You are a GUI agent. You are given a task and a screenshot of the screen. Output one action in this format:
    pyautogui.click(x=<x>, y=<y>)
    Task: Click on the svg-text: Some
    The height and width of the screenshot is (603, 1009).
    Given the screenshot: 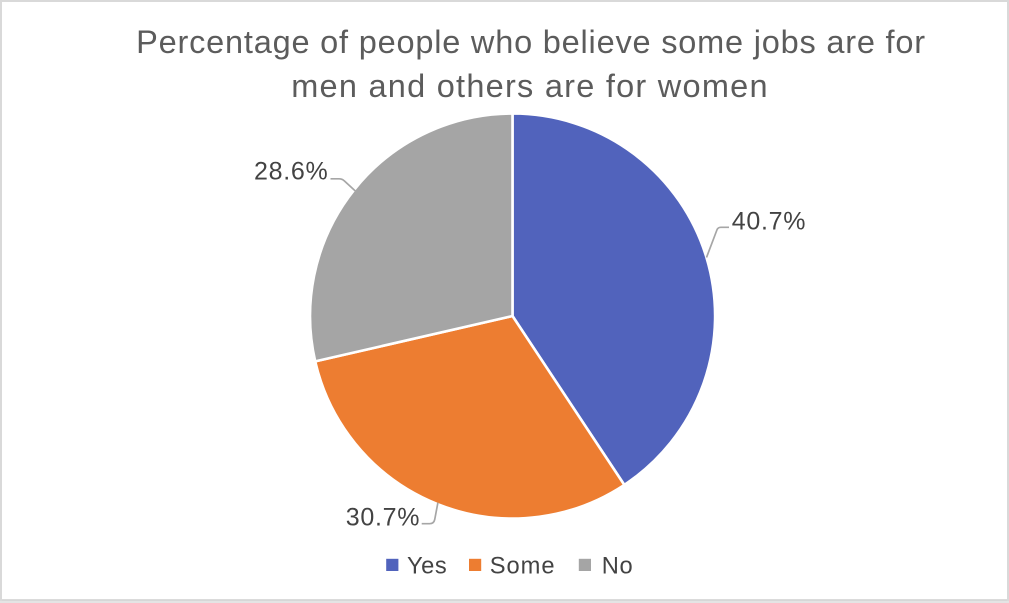 What is the action you would take?
    pyautogui.click(x=523, y=567)
    